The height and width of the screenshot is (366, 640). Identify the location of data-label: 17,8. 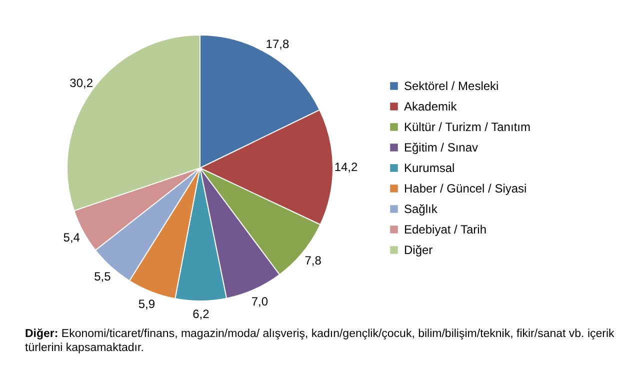
(278, 44).